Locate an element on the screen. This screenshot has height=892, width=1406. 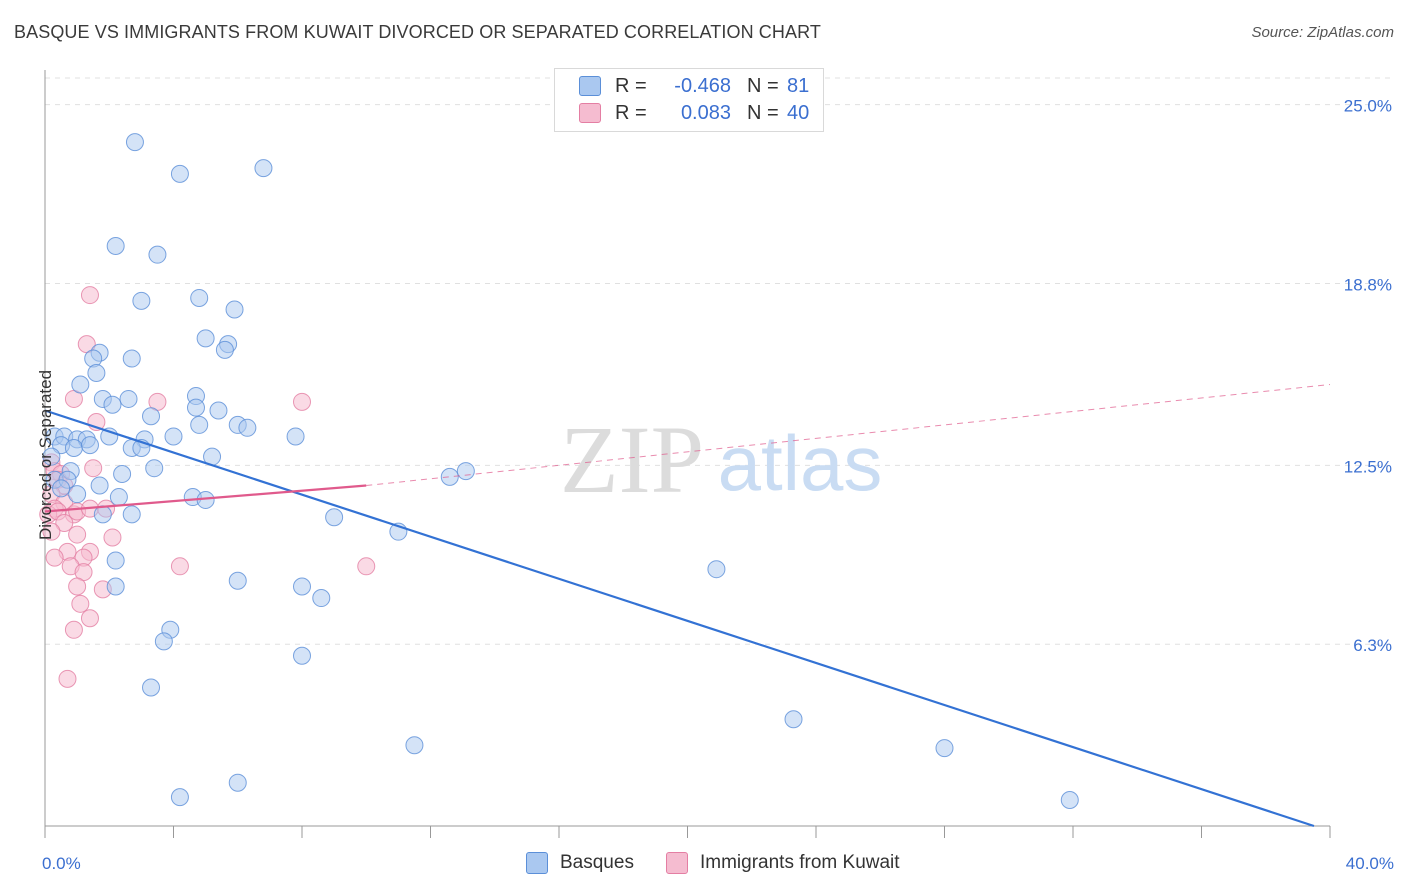
legend-row-basques: R = -0.468 N = 81 is located at coordinates (698, 86).